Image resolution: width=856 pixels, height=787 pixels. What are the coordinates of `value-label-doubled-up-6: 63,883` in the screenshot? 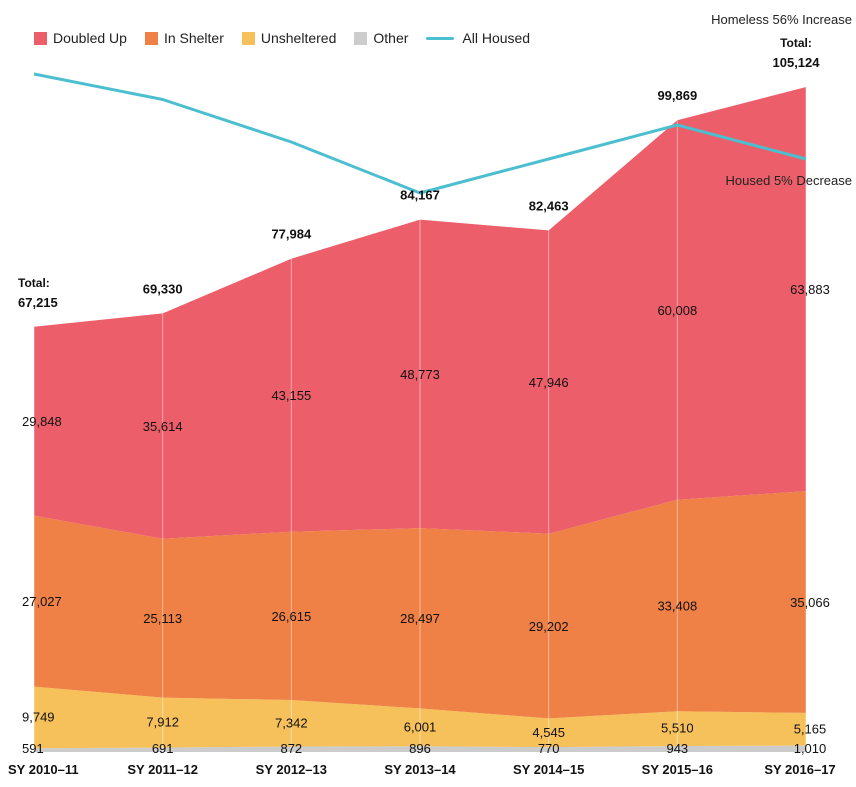 It's located at (810, 289).